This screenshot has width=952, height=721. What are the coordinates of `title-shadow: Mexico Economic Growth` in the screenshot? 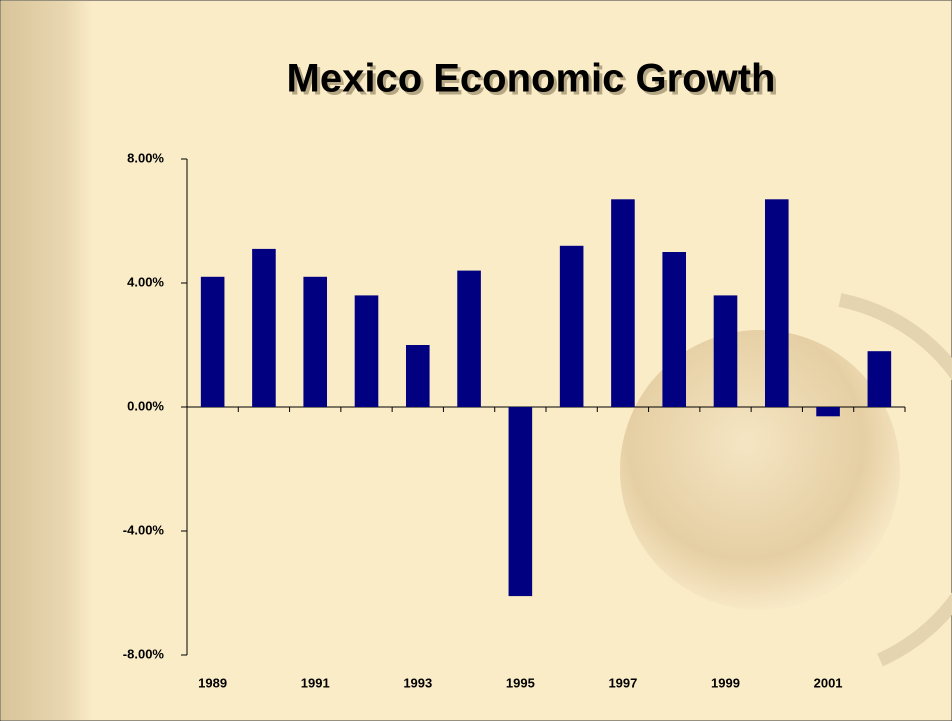 It's located at (534, 82).